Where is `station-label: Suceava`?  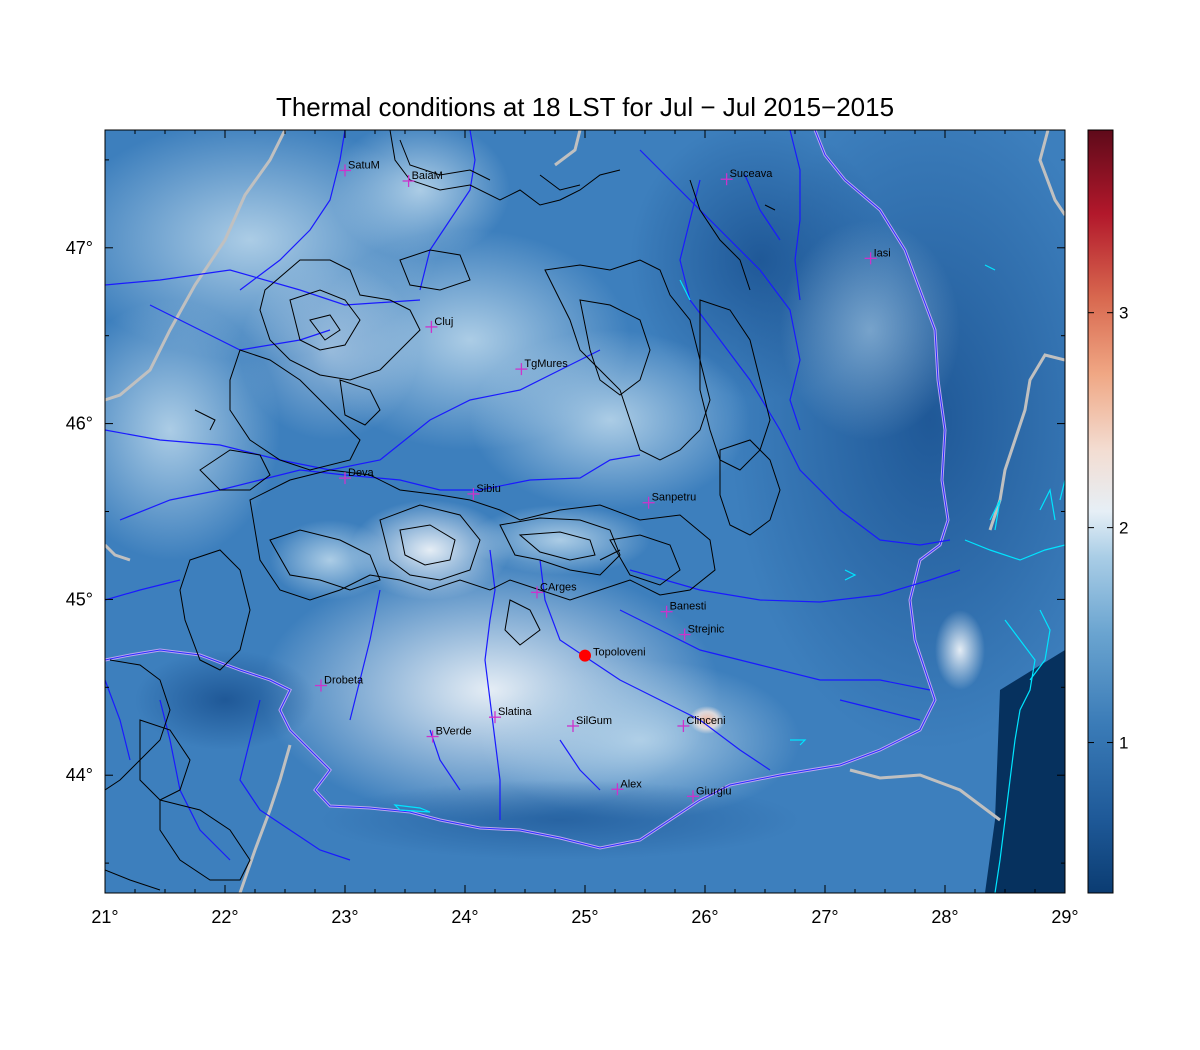
station-label: Suceava is located at coordinates (752, 174).